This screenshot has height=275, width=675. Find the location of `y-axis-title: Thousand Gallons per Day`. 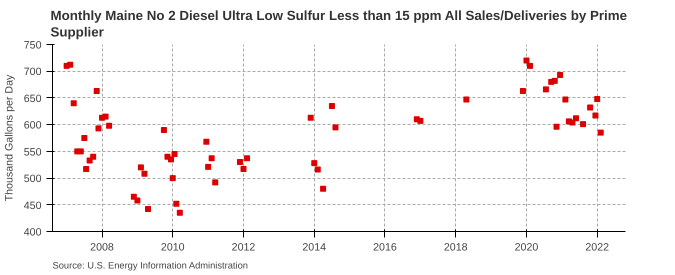

y-axis-title: Thousand Gallons per Day is located at coordinates (10, 138).